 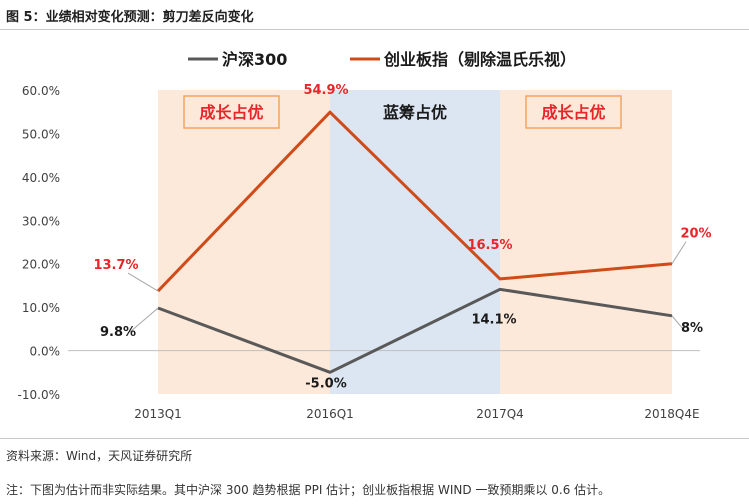 What do you see at coordinates (695, 234) in the screenshot?
I see `data-label: 20%` at bounding box center [695, 234].